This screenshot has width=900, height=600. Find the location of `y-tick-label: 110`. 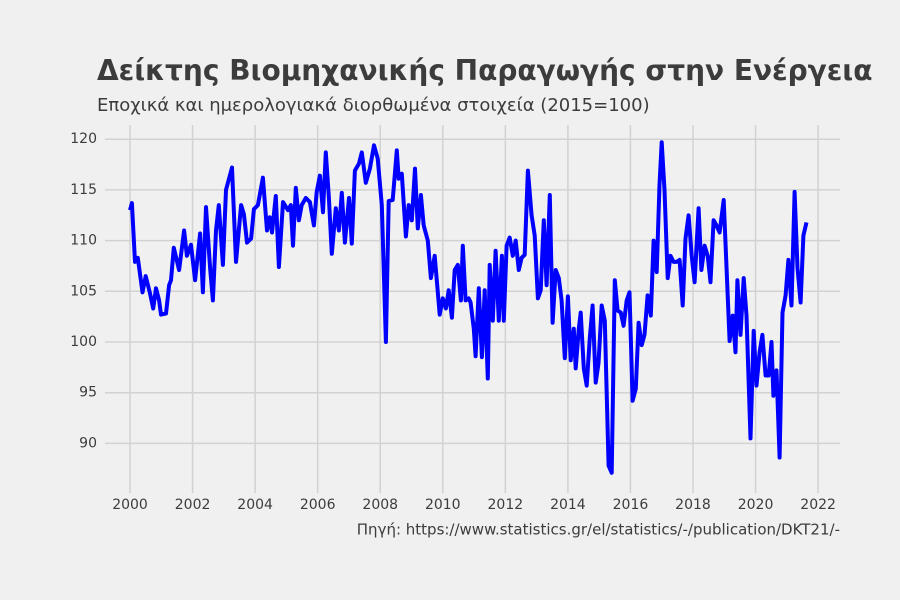

y-tick-label: 110 is located at coordinates (83, 241).